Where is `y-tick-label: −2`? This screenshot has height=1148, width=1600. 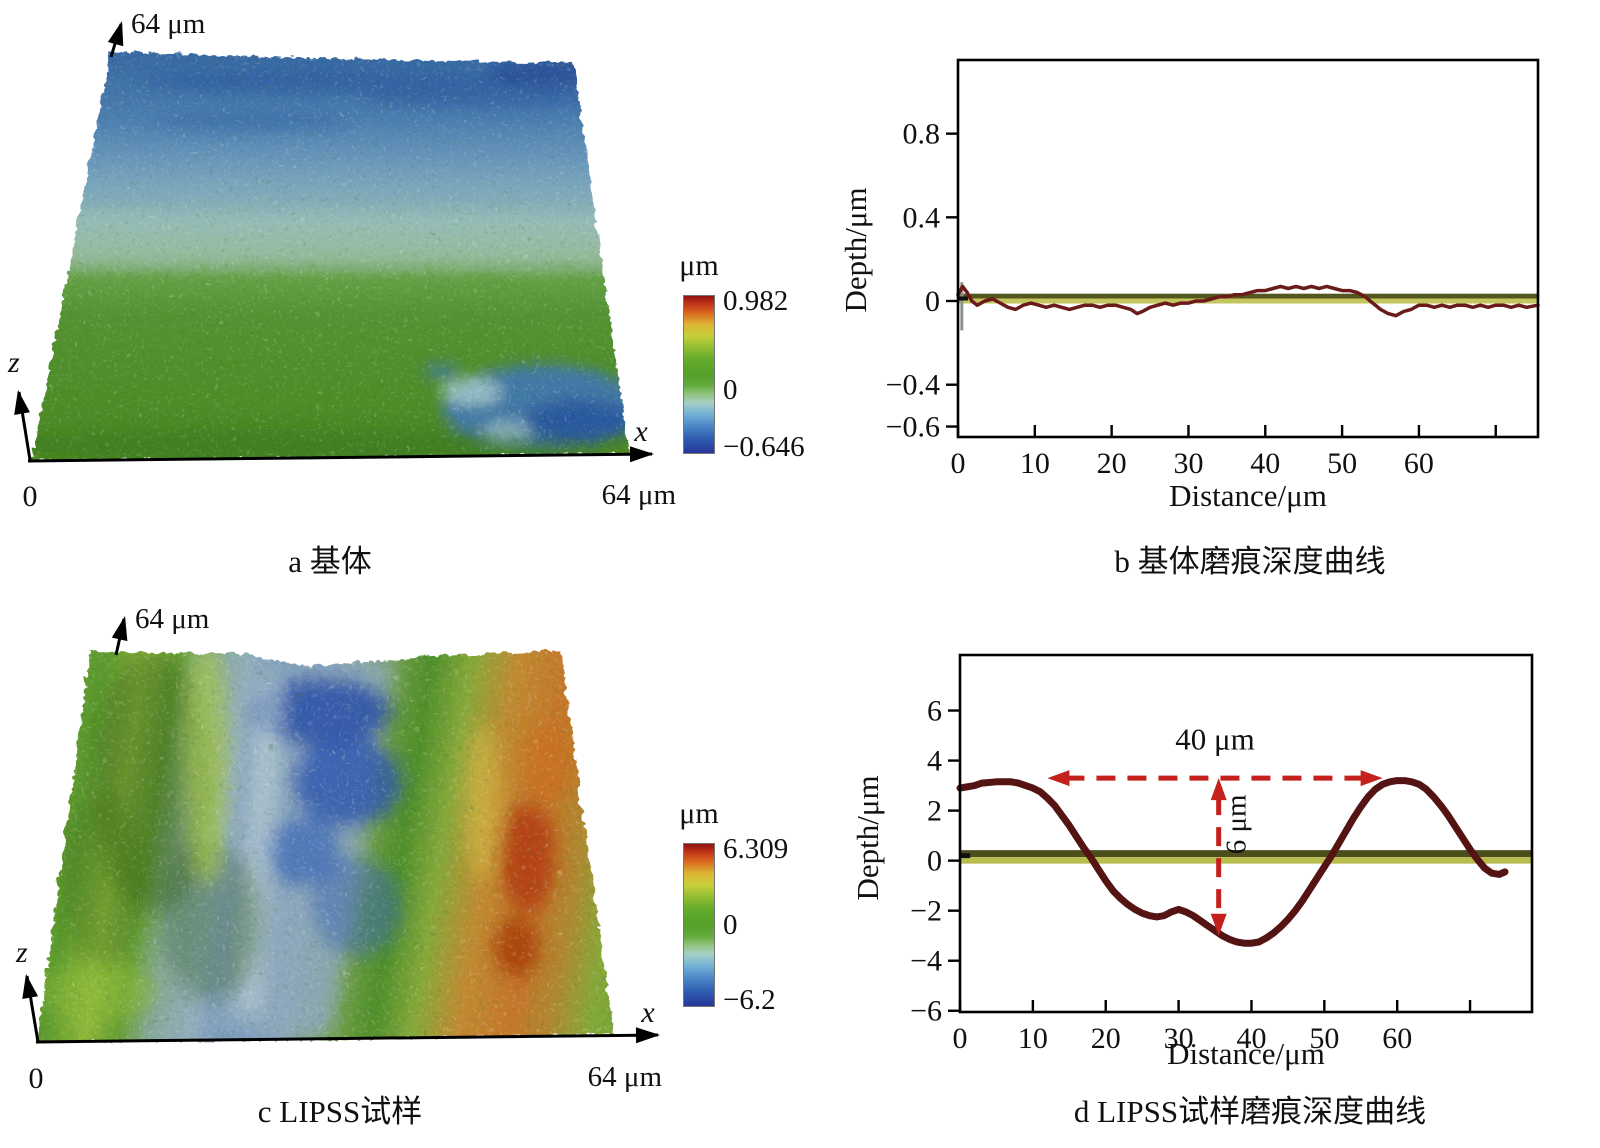 y-tick-label: −2 is located at coordinates (926, 911).